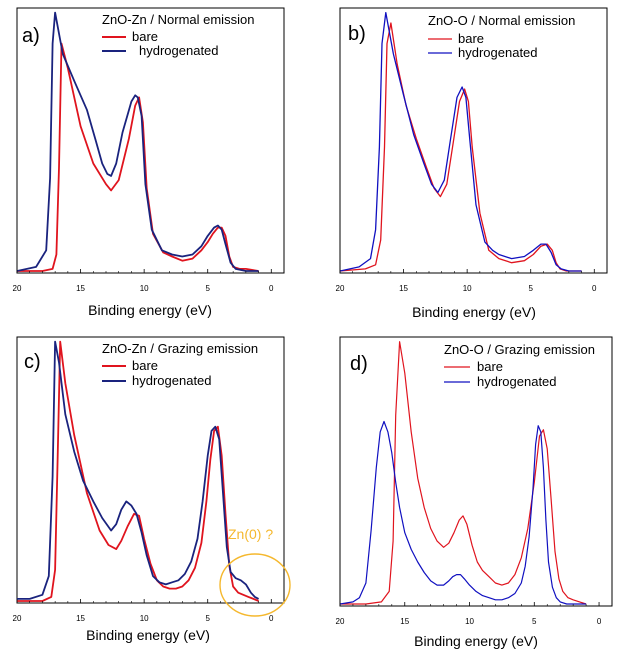 This screenshot has height=649, width=628. Describe the element at coordinates (180, 348) in the screenshot. I see `panel-title: ZnO-Zn / Grazing emission` at that location.